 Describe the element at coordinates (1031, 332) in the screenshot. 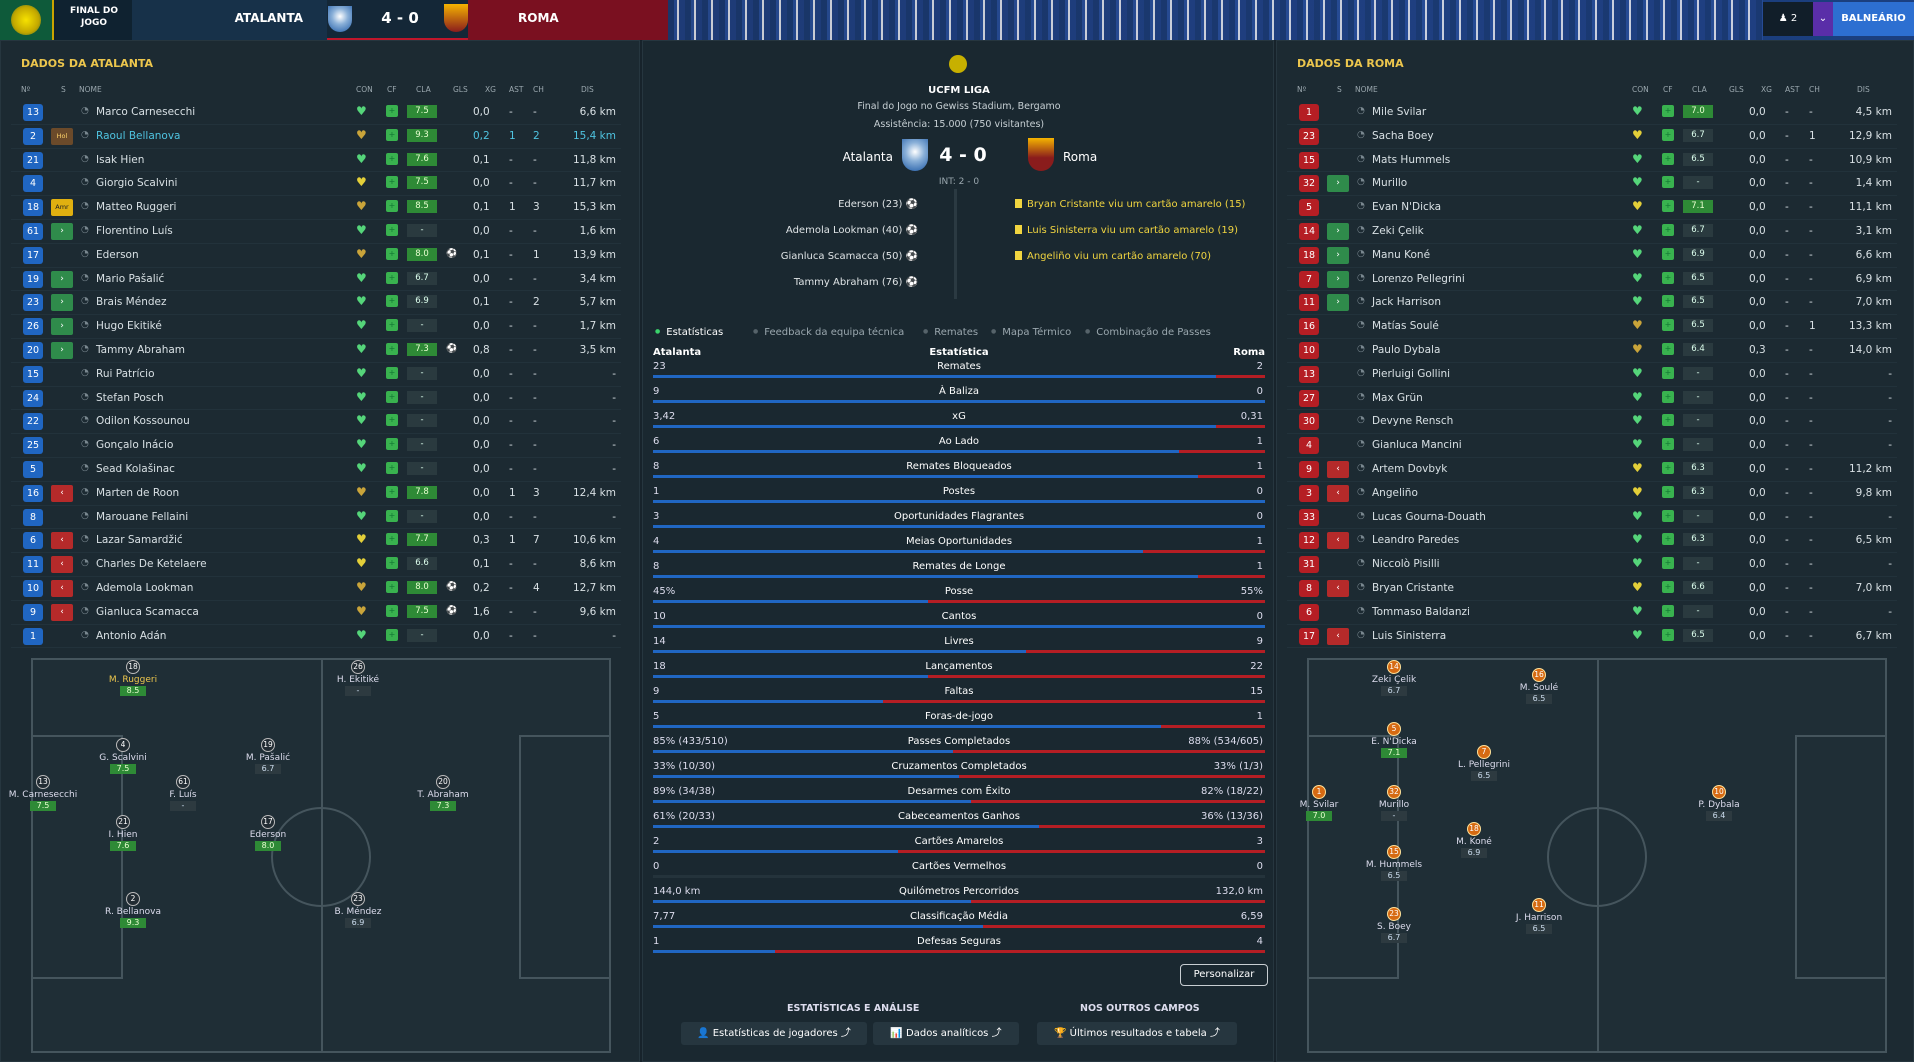

I see `tab-3: Mapa Térmico` at that location.